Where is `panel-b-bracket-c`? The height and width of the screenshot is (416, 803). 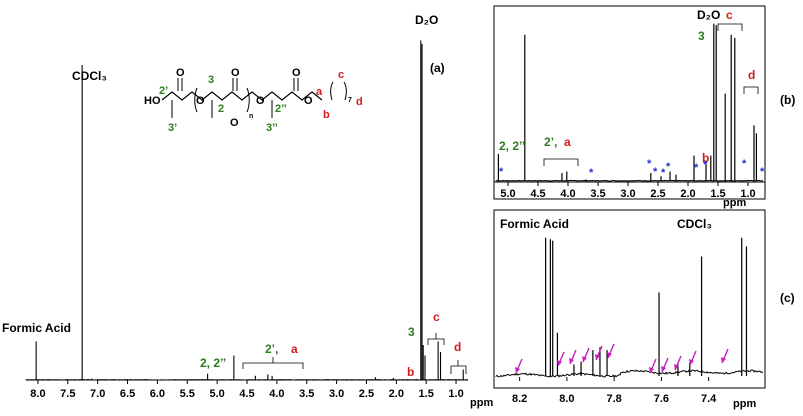
panel-b-bracket-c is located at coordinates (730, 27).